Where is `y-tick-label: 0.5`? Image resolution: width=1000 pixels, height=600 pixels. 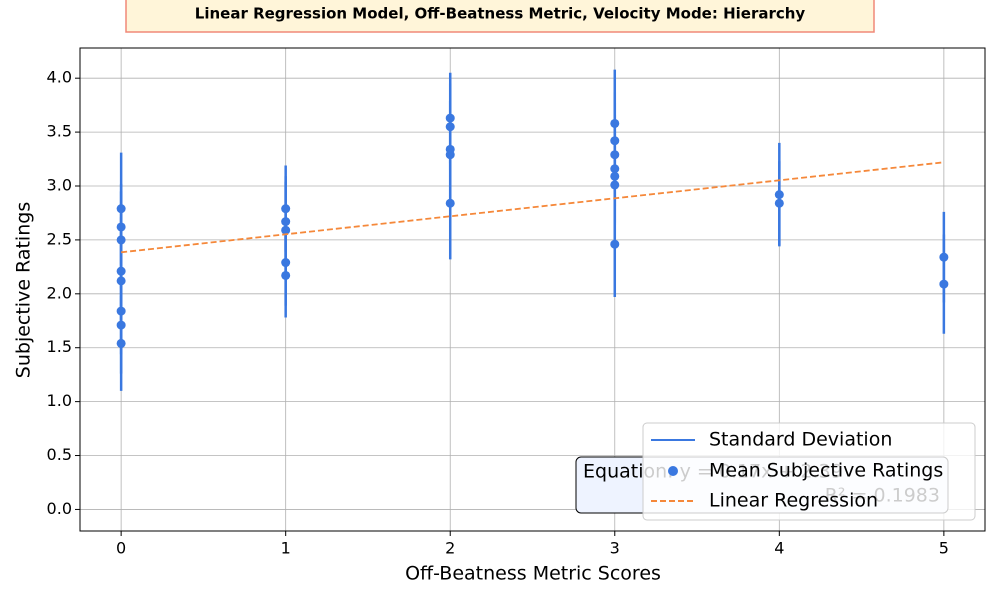
y-tick-label: 0.5 is located at coordinates (59, 454).